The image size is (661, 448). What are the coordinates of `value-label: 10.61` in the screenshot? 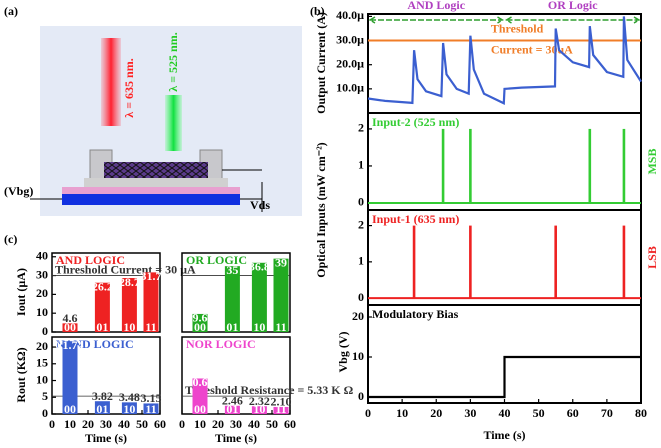 It's located at (200, 382).